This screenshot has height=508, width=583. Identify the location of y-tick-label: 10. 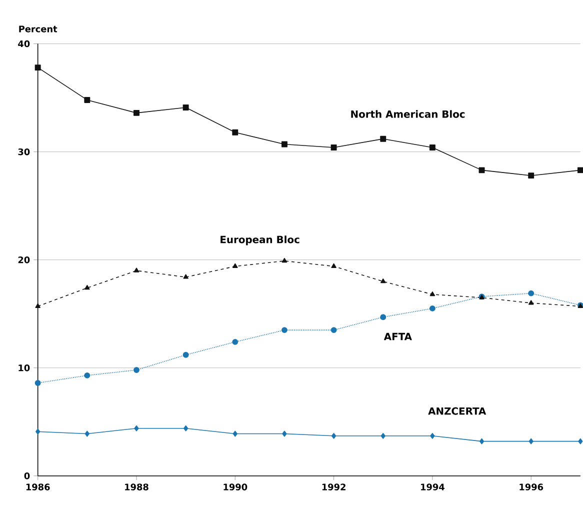
(24, 368).